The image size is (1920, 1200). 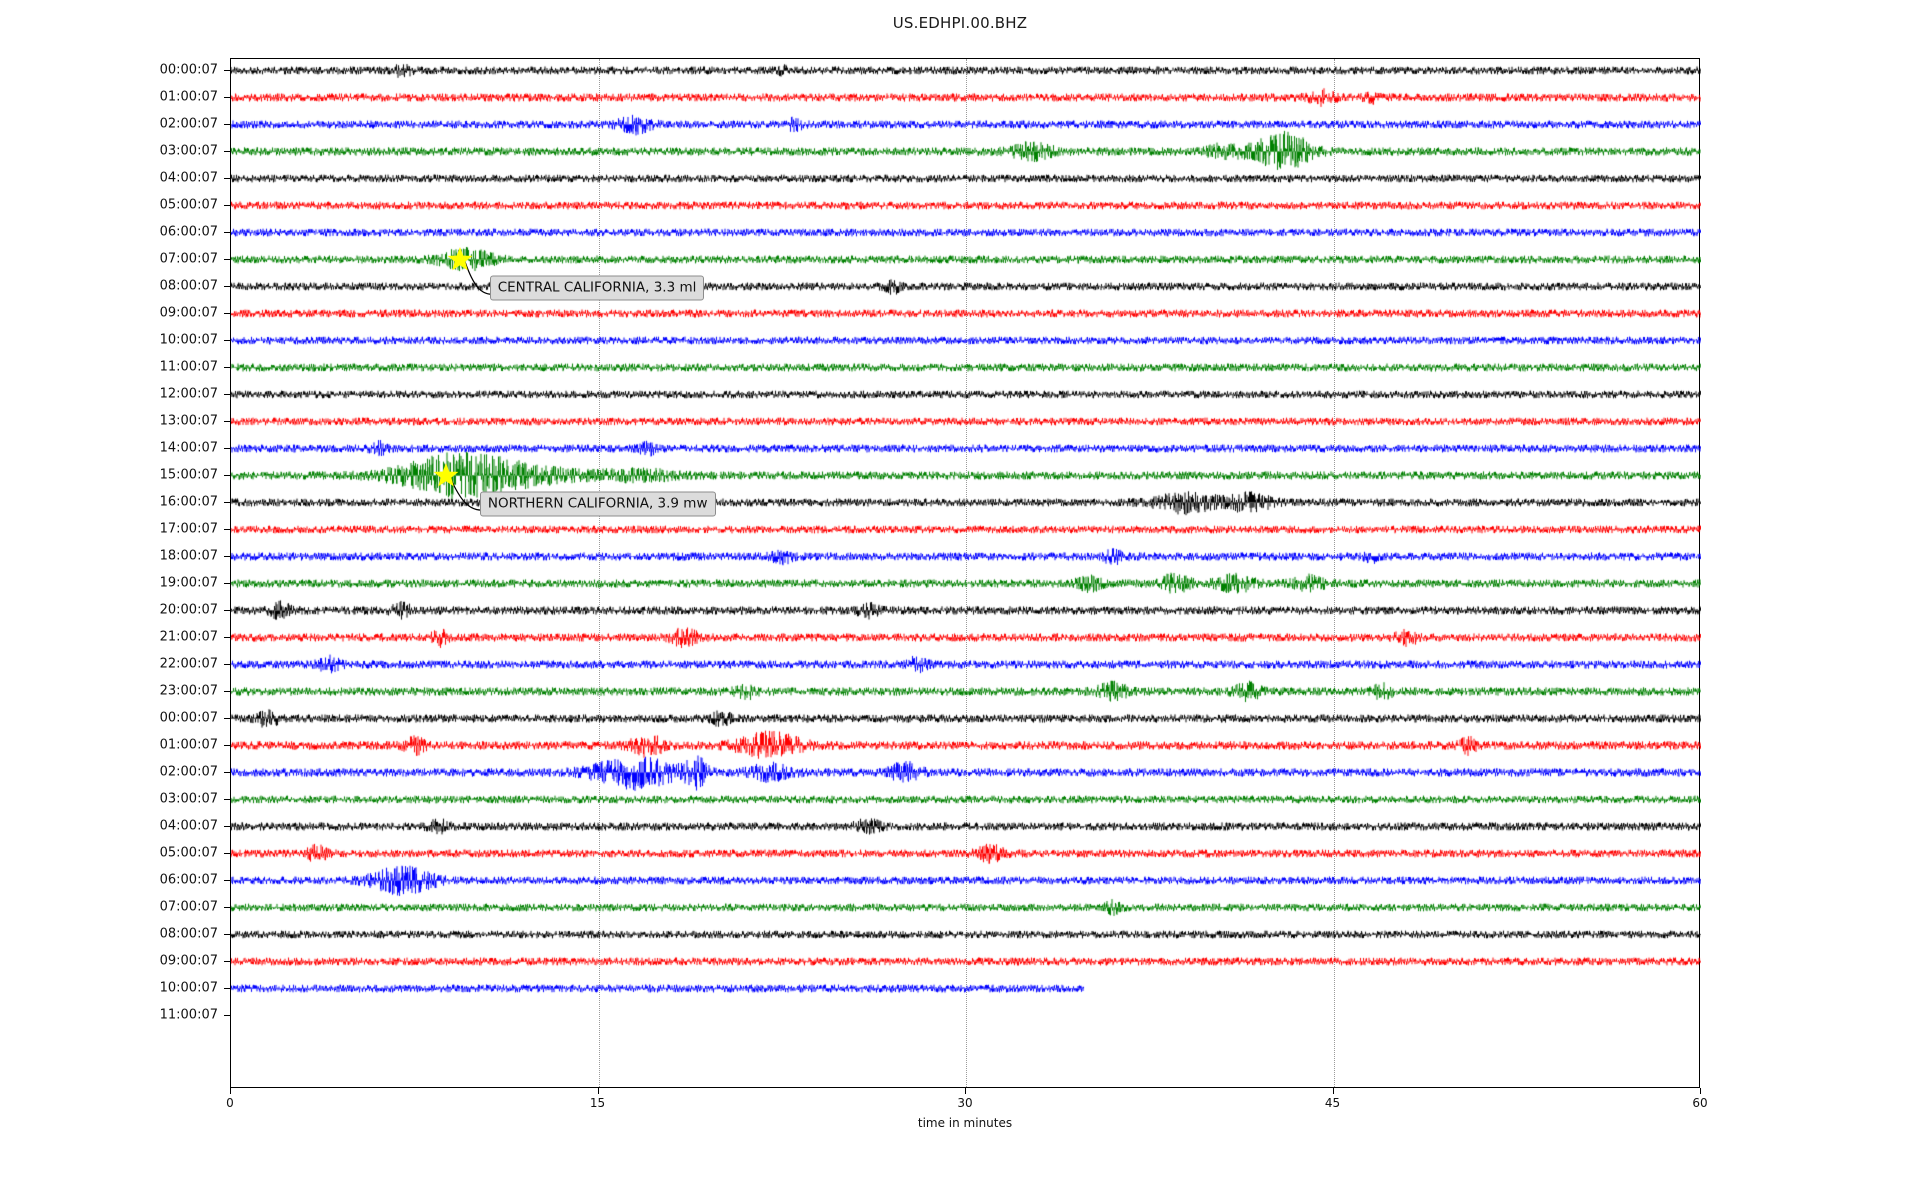 What do you see at coordinates (230, 1103) in the screenshot?
I see `x-axis-tick-label: 0` at bounding box center [230, 1103].